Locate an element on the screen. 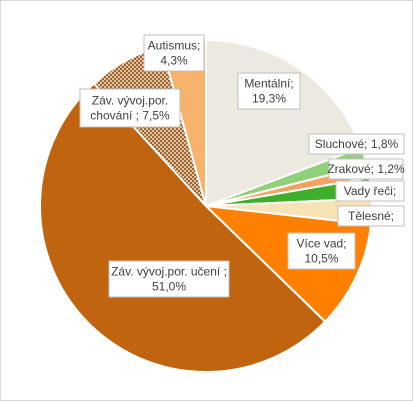 This screenshot has width=413, height=402. data-label: Záv. vývoj.por.chování ; 7,5% is located at coordinates (130, 108).